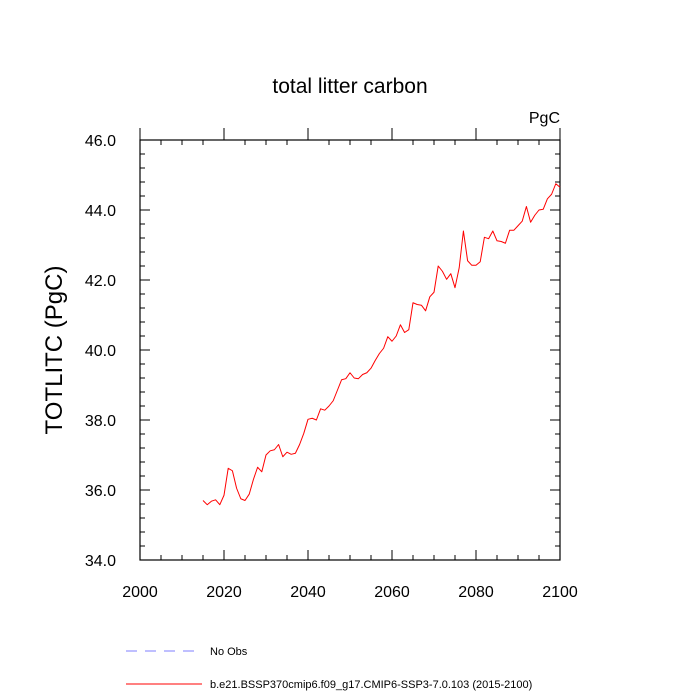  Describe the element at coordinates (100, 281) in the screenshot. I see `y-tick-label: 42.0` at that location.